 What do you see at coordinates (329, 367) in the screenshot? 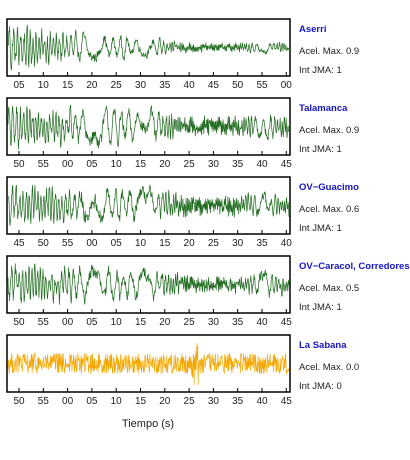
I see `acel-max-label: Acel. Max. 0.0` at bounding box center [329, 367].